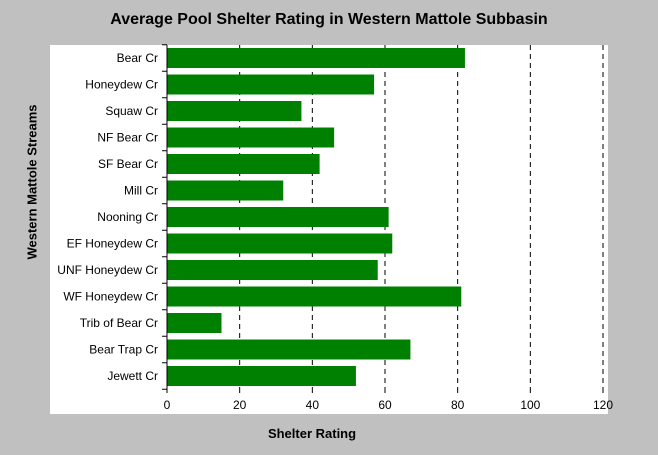 The height and width of the screenshot is (455, 658). What do you see at coordinates (458, 405) in the screenshot?
I see `x-tick-label: 80` at bounding box center [458, 405].